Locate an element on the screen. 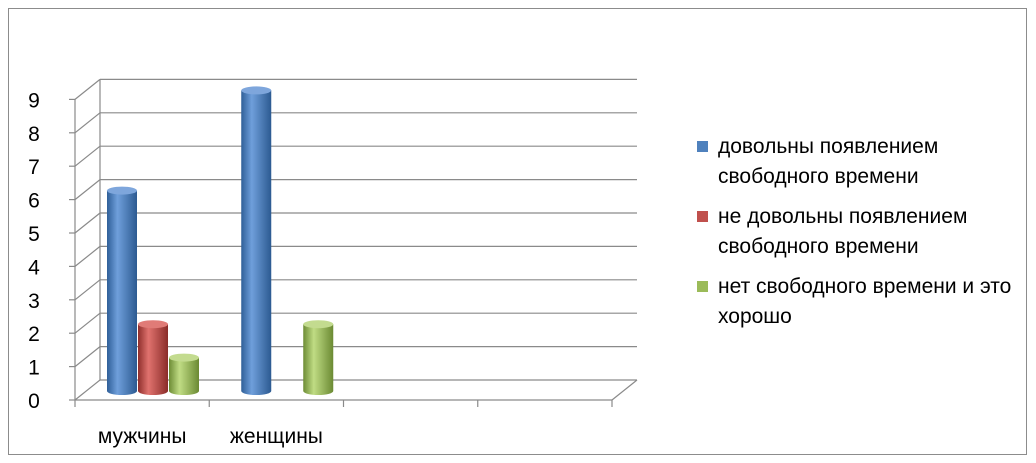 The image size is (1036, 463). y-tick-label: 6 is located at coordinates (34, 201).